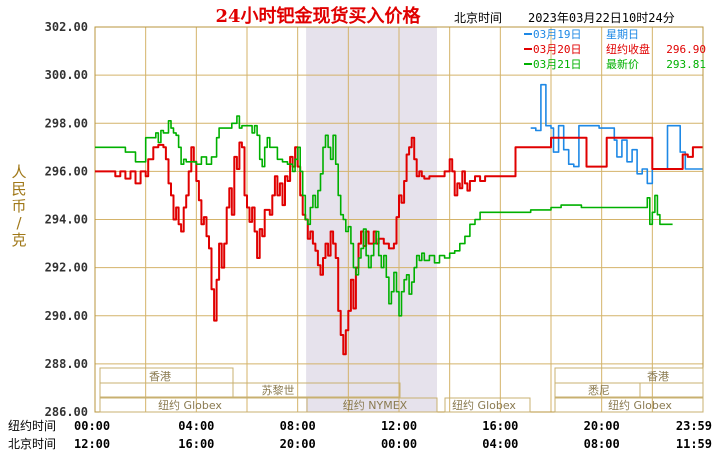 The image size is (719, 458). I want to click on y-axis-label: 人民币/克, so click(18, 206).